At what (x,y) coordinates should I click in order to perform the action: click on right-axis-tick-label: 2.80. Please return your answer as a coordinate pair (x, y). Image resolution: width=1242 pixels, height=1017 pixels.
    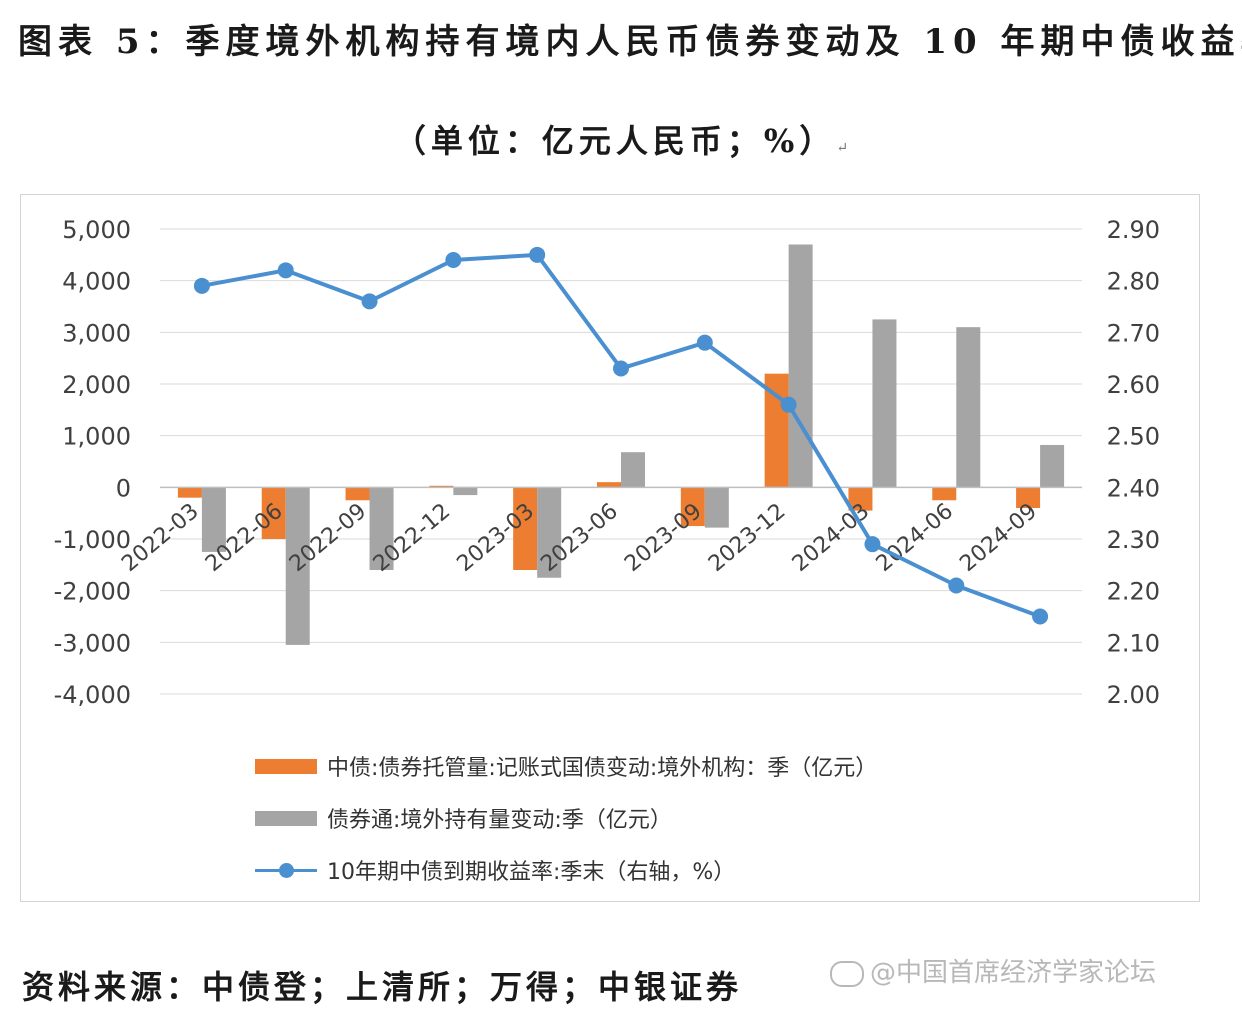
    Looking at the image, I should click on (1133, 282).